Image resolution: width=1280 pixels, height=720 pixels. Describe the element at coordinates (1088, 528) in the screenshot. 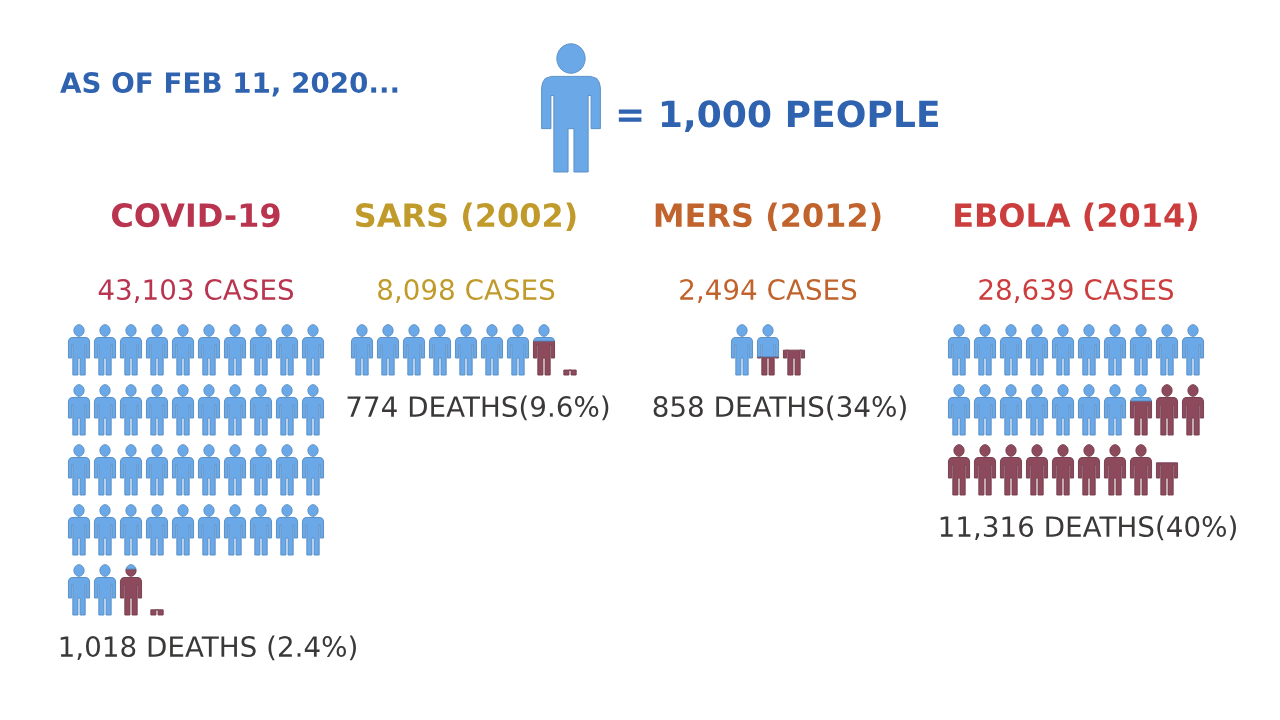

I see `data-label: 11,316 DEATHS(40%)` at that location.